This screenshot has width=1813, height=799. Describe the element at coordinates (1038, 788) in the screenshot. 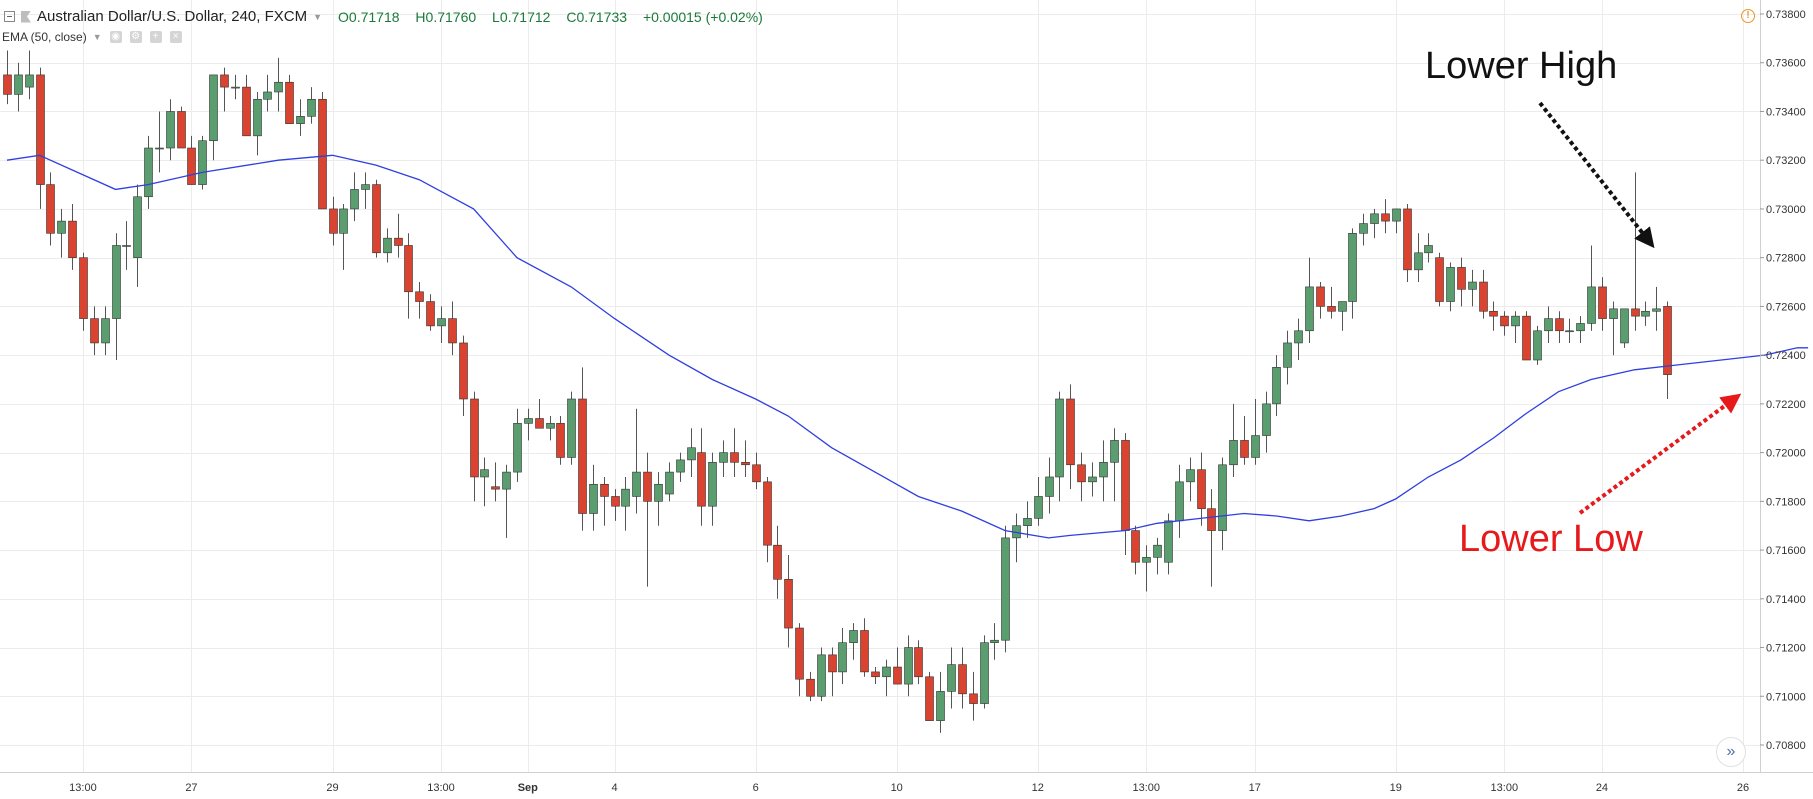

I see `time-tick-label: 12` at that location.